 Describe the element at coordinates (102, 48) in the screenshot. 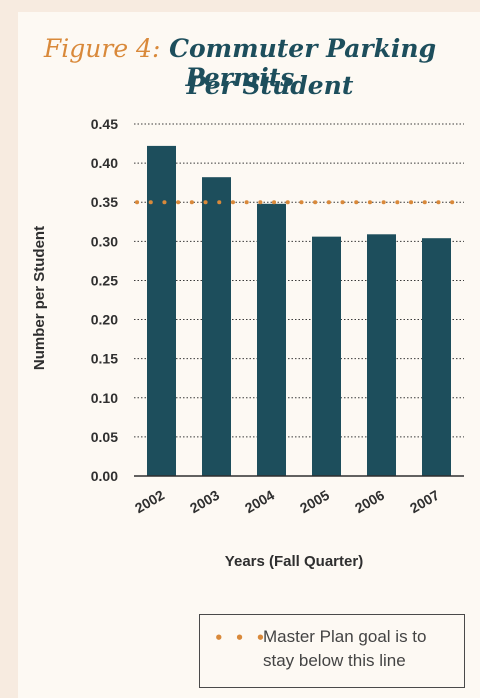

I see `figure-number: Figure 4:` at that location.